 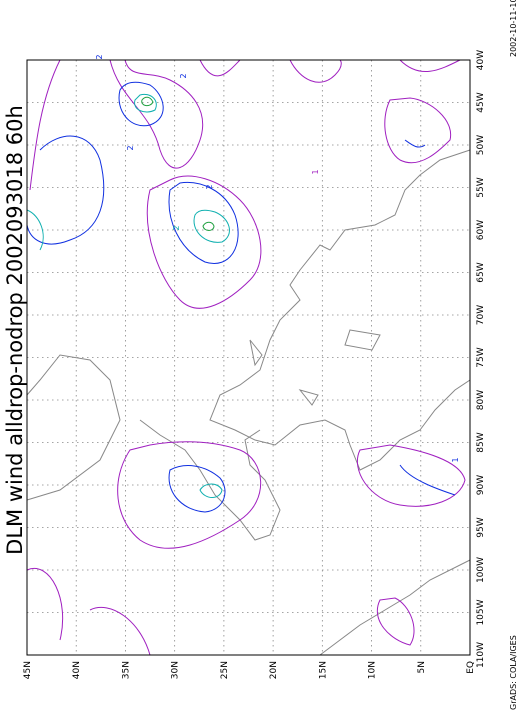 What do you see at coordinates (28, 670) in the screenshot?
I see `lat-label: 45N` at bounding box center [28, 670].